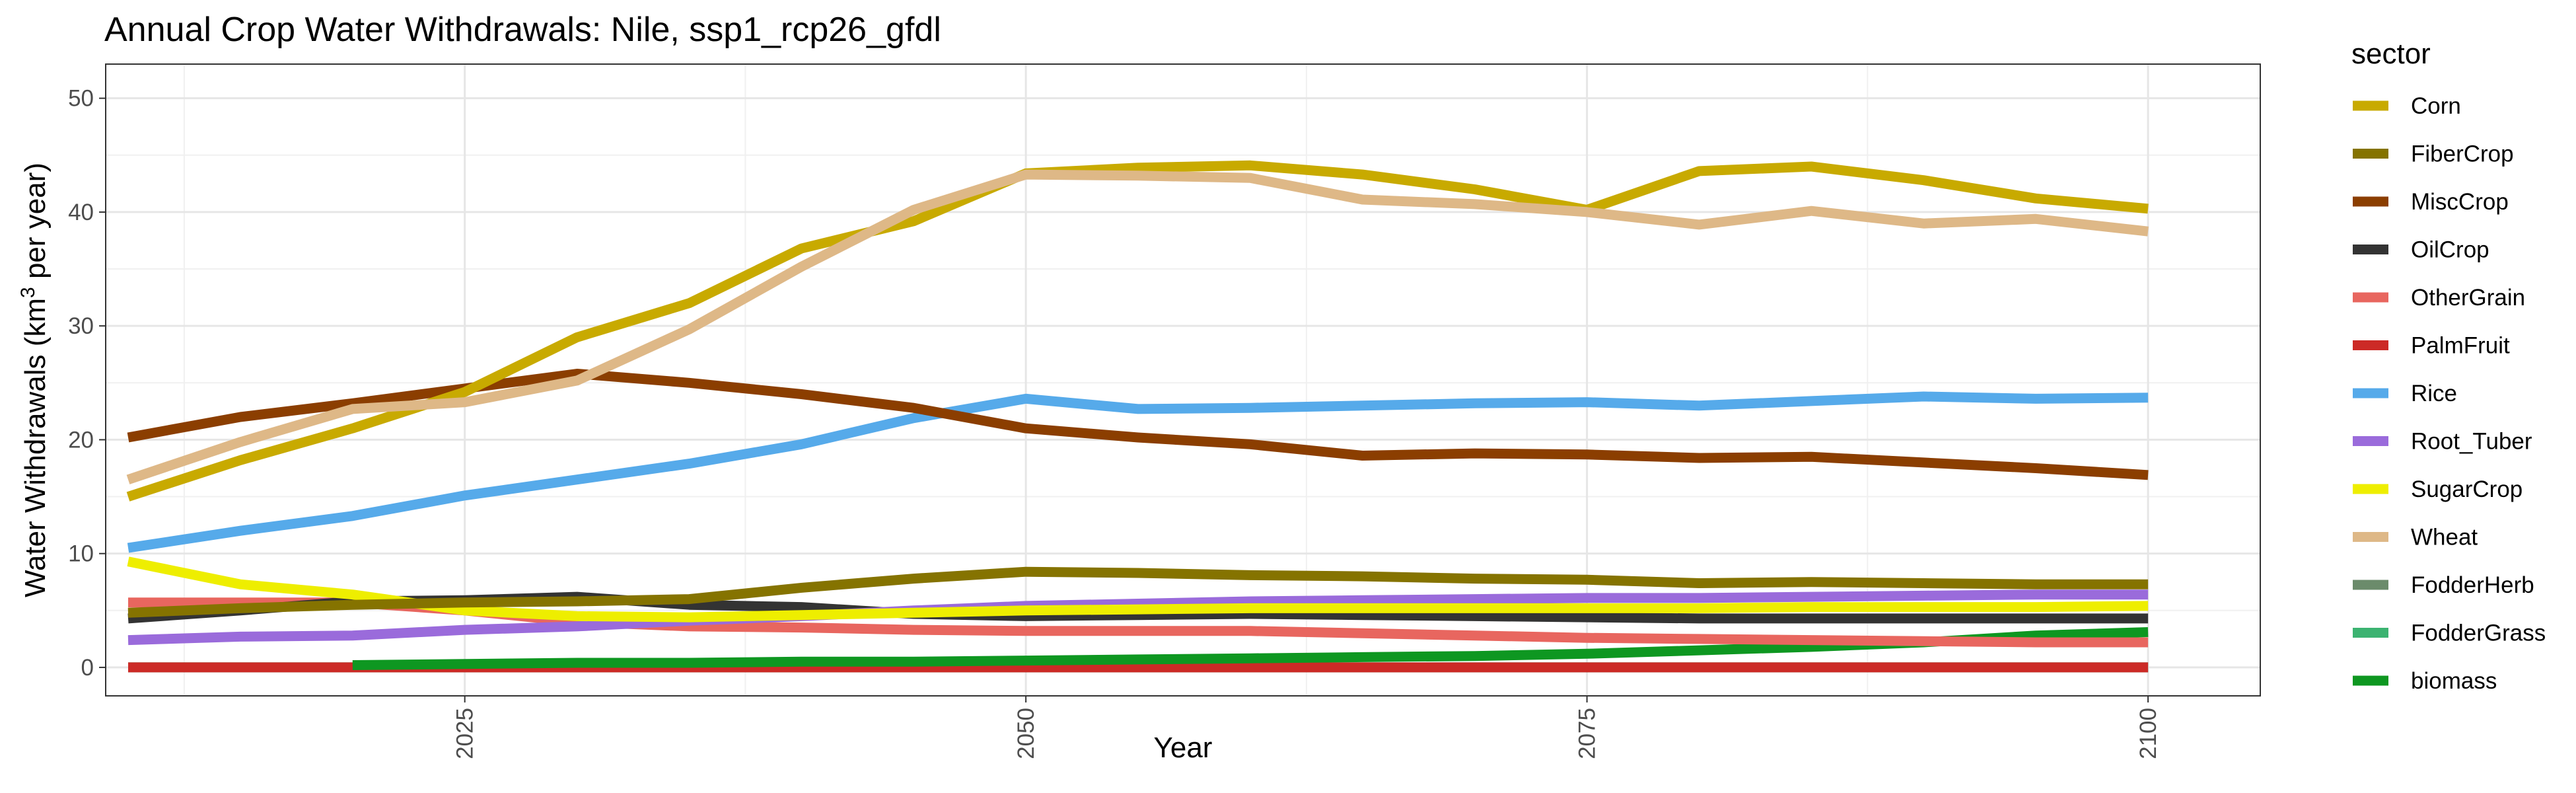 This screenshot has height=793, width=2576. Describe the element at coordinates (2445, 537) in the screenshot. I see `legend-label-wheat: Wheat` at that location.